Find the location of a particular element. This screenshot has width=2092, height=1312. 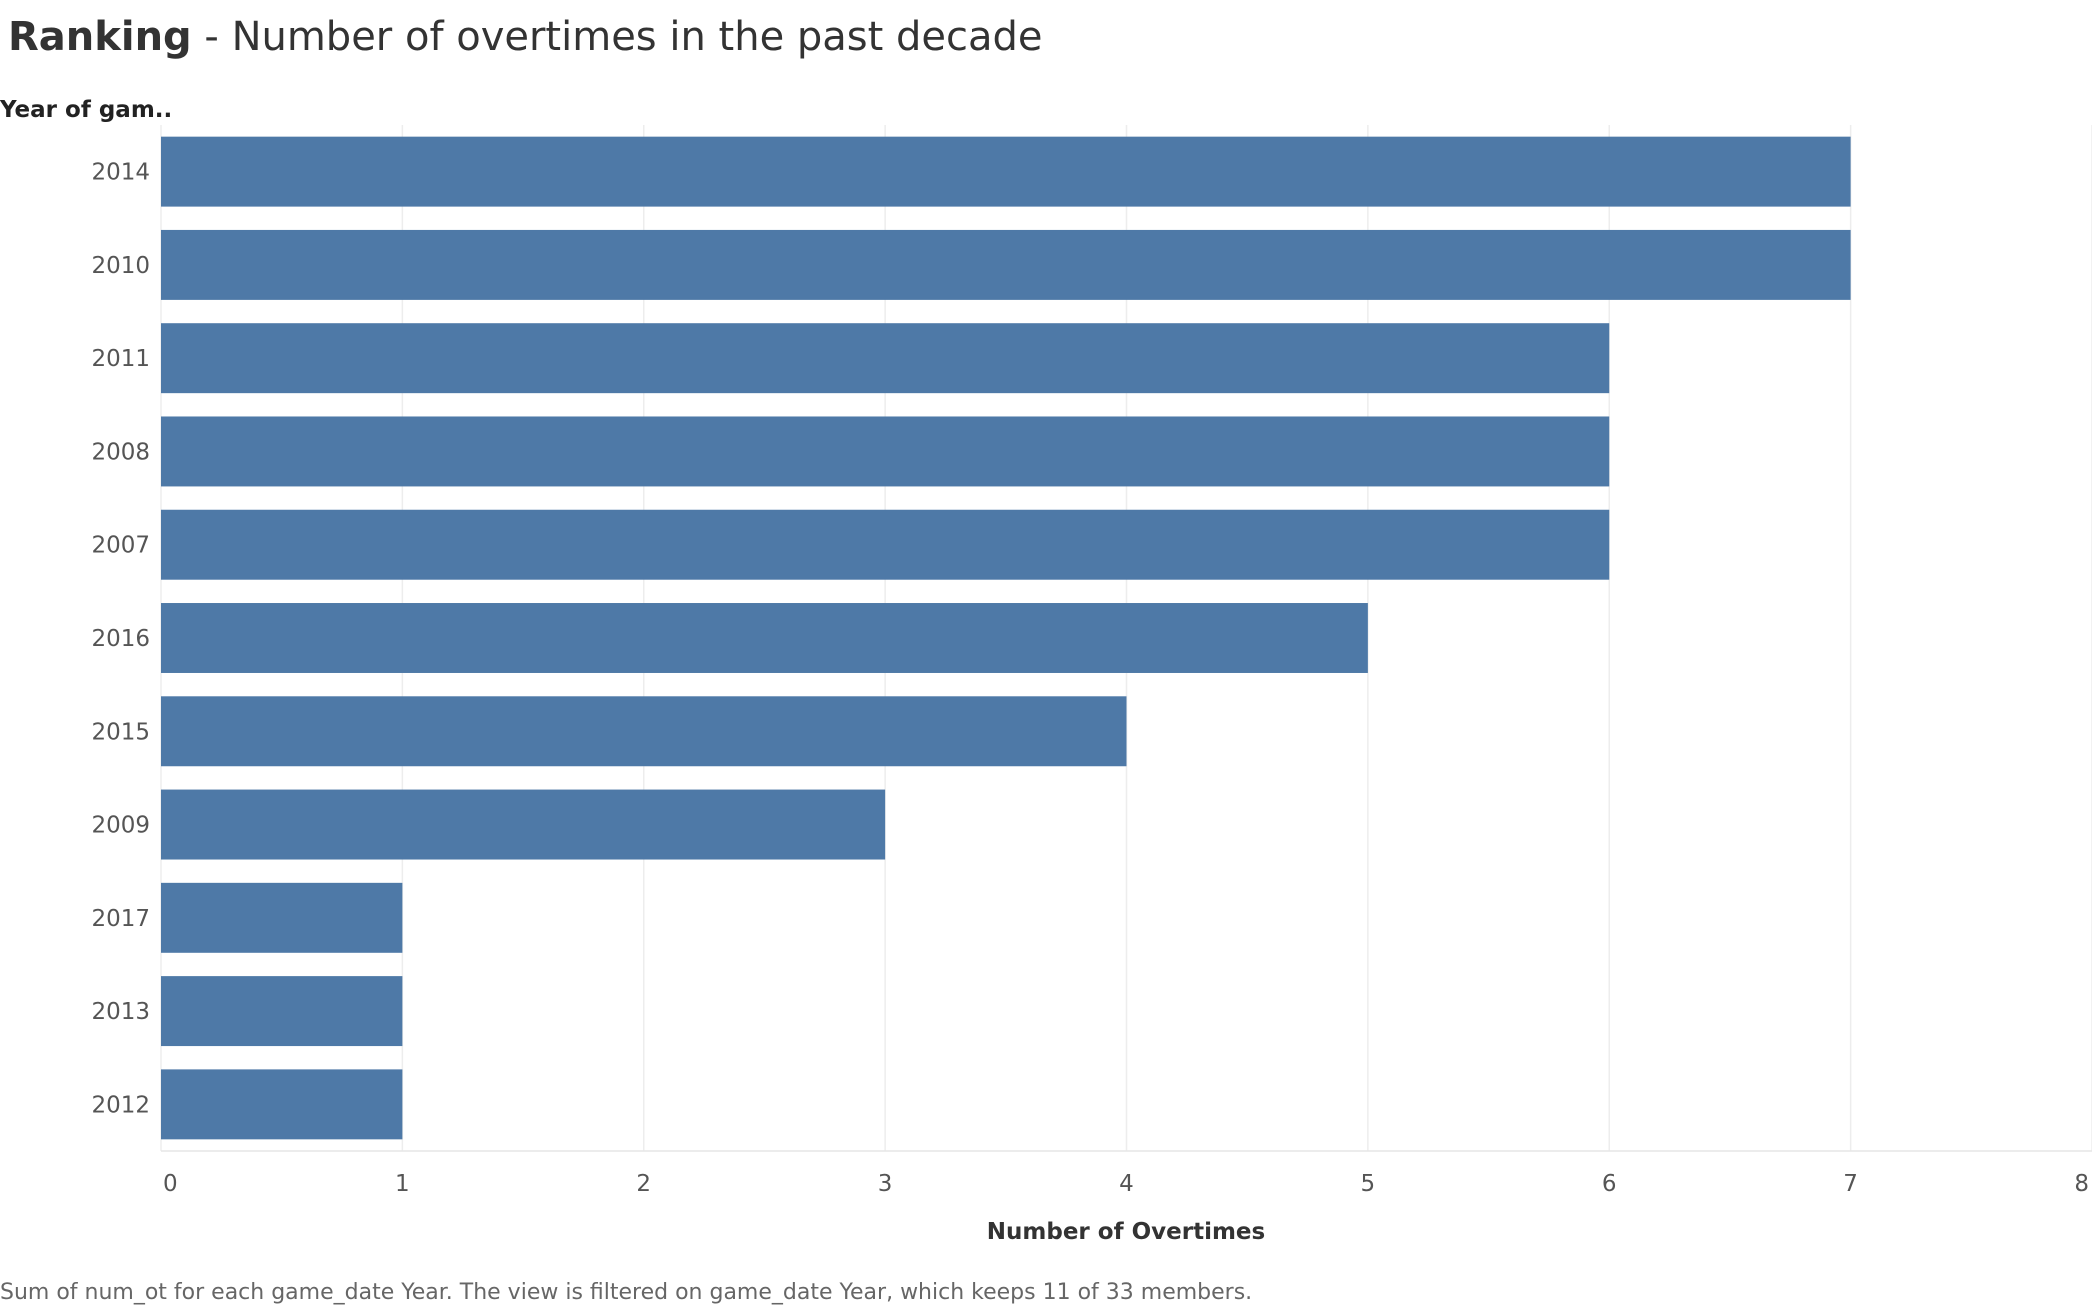

x-tick-label-2: 2 is located at coordinates (643, 1184).